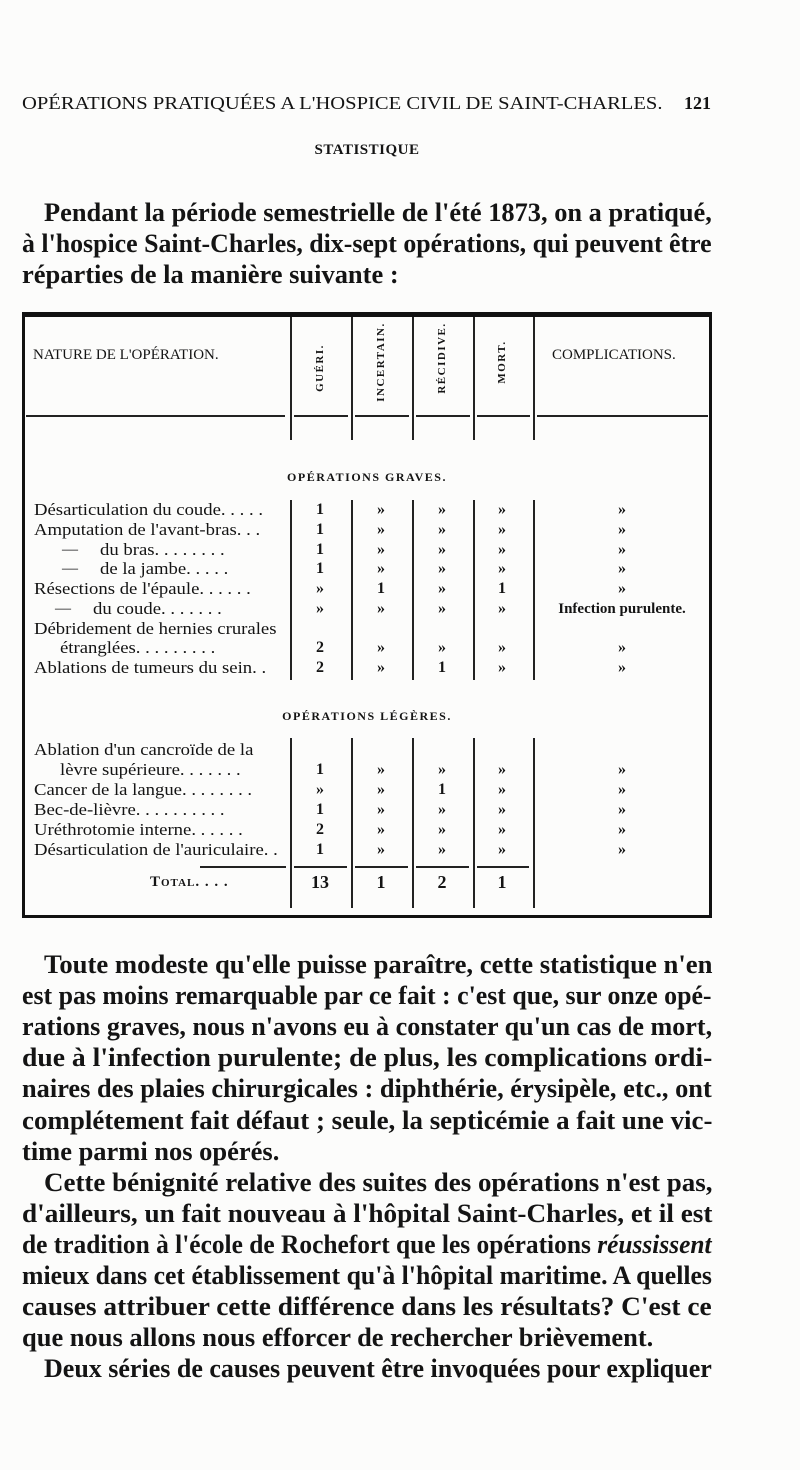 The image size is (800, 1470). Describe the element at coordinates (144, 749) in the screenshot. I see `operation-label-text: Ablation d'un cancroïde de la` at that location.